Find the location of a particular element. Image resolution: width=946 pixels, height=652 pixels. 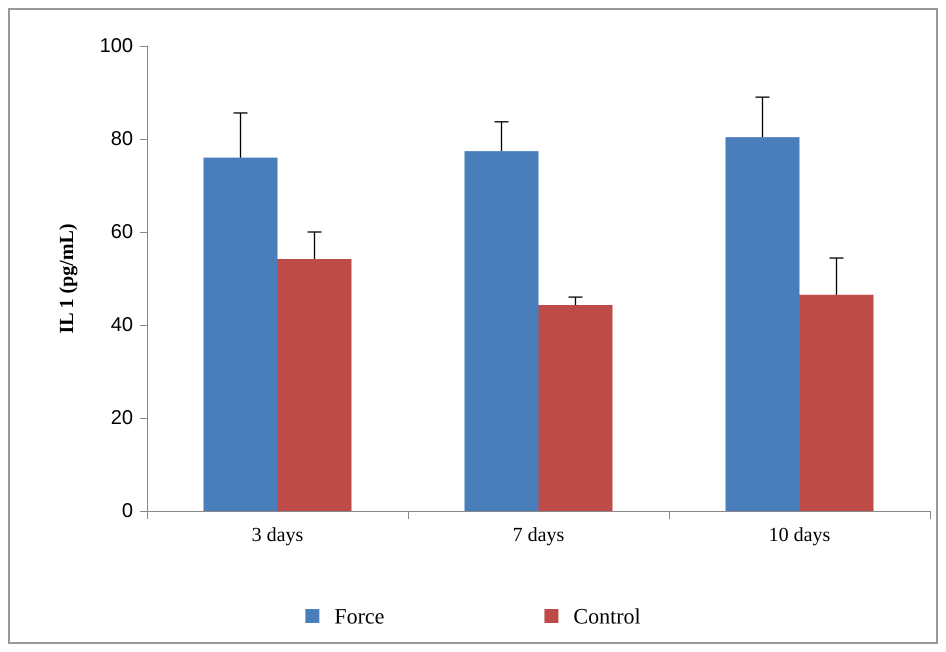

y-tick-label: 100 is located at coordinates (116, 46).